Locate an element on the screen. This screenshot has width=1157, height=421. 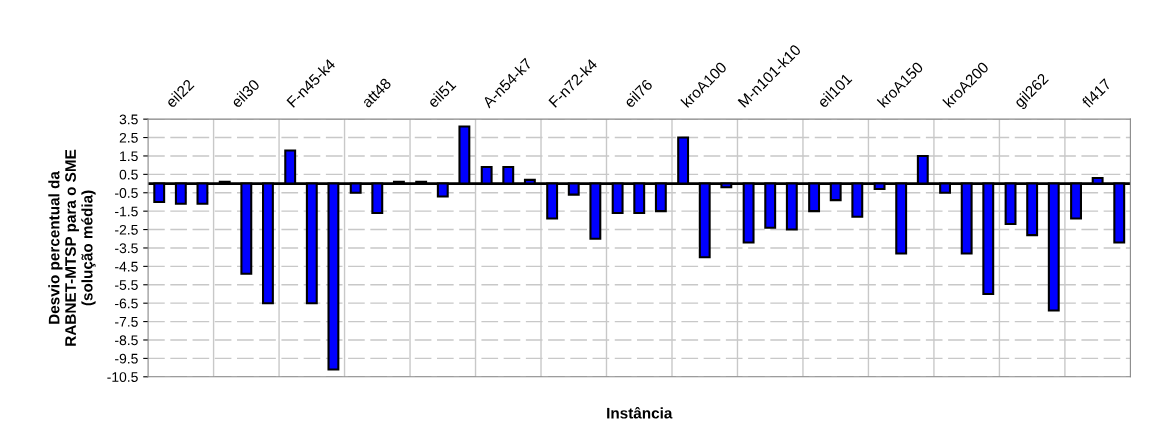
y-tick-label: -4.5 is located at coordinates (126, 266).